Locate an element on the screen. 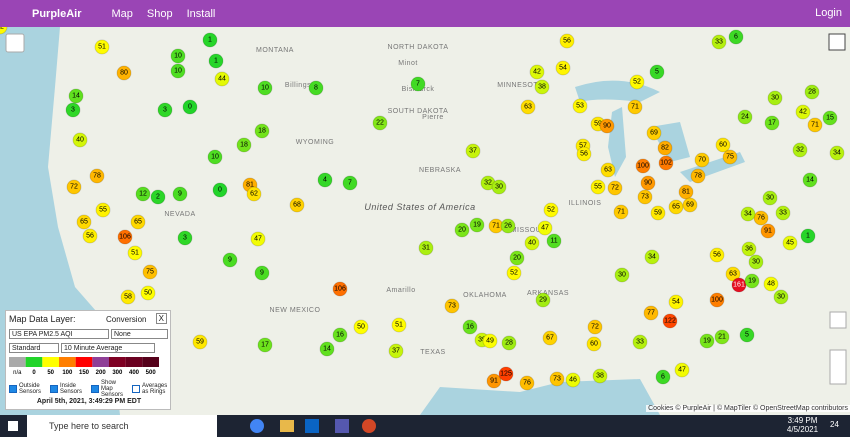 This screenshot has width=850, height=437. fullscreen-button is located at coordinates (837, 42).